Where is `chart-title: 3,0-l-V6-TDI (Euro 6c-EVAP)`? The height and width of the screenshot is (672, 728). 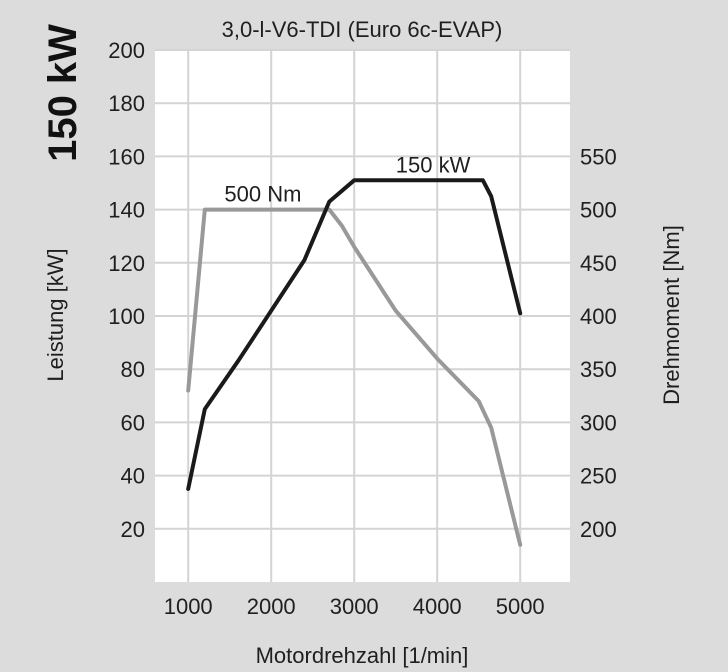 chart-title: 3,0-l-V6-TDI (Euro 6c-EVAP) is located at coordinates (362, 29).